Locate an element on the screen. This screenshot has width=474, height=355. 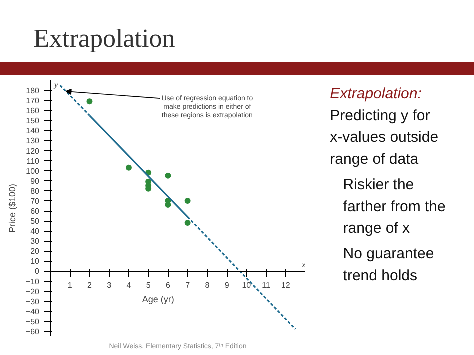
x-tick-label: 3 is located at coordinates (109, 285).